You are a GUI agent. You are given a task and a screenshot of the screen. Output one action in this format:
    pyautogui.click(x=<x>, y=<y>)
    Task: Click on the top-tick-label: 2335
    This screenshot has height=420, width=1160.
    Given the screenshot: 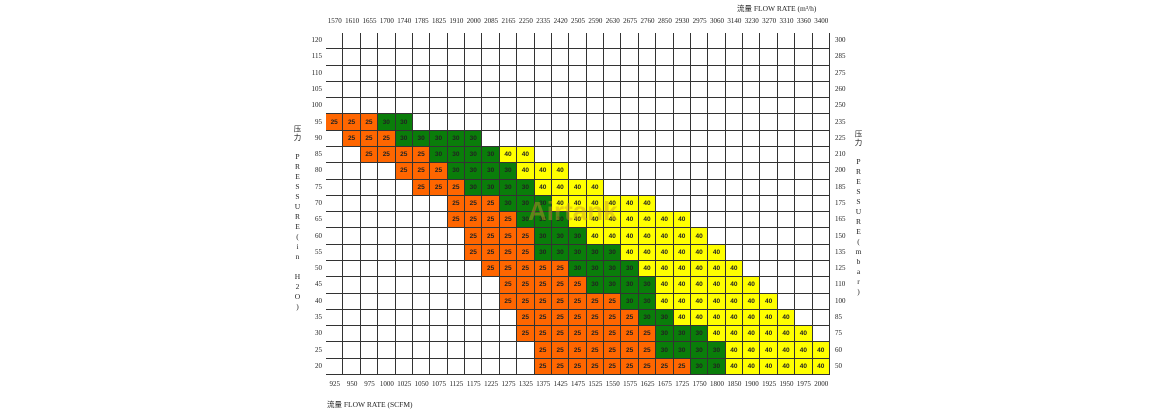 What is the action you would take?
    pyautogui.click(x=543, y=21)
    